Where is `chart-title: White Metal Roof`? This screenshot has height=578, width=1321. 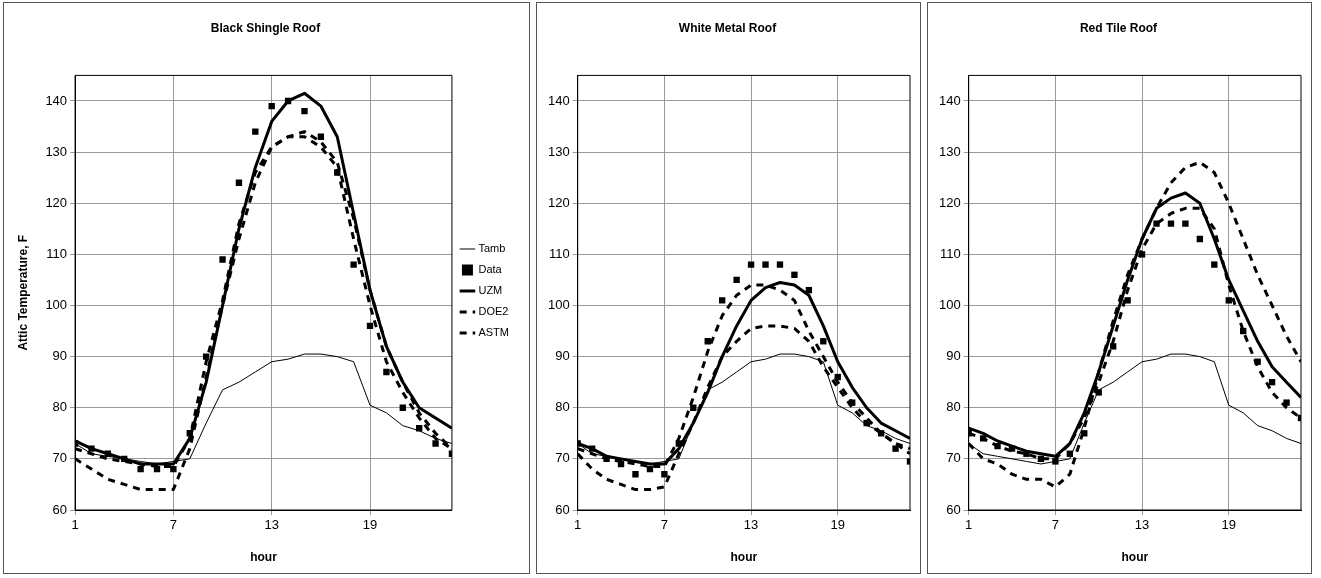 chart-title: White Metal Roof is located at coordinates (728, 27).